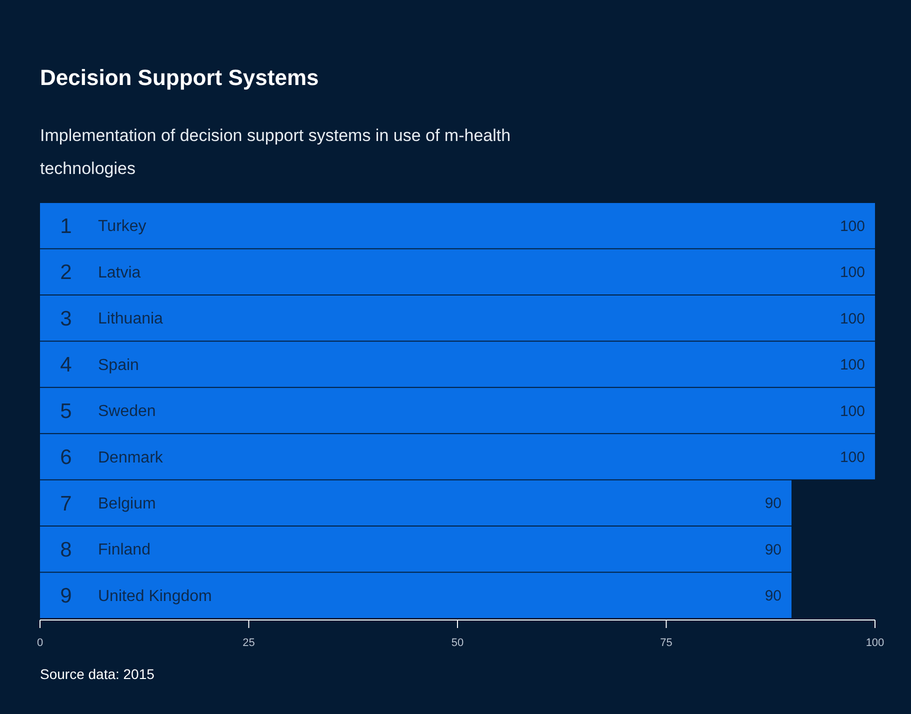 This screenshot has height=714, width=911. What do you see at coordinates (66, 318) in the screenshot?
I see `annotation: 3` at bounding box center [66, 318].